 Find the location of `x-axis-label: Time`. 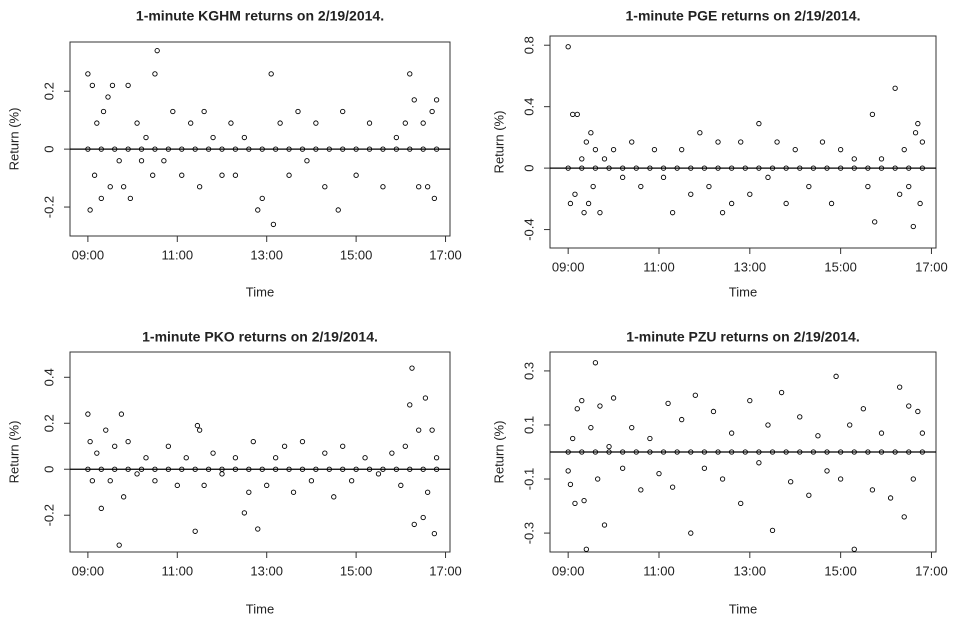

x-axis-label: Time is located at coordinates (743, 291).